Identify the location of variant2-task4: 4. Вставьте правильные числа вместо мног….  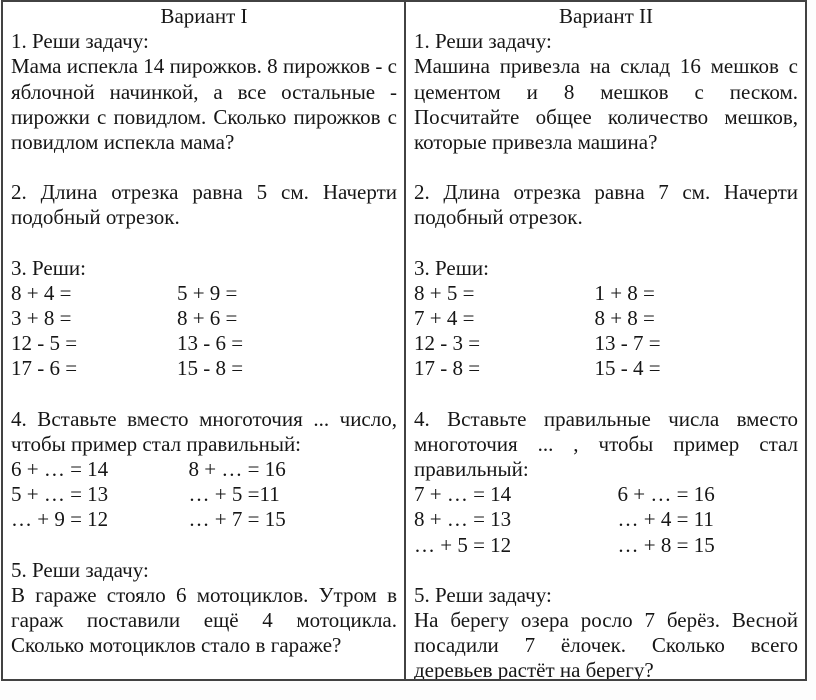
(606, 482).